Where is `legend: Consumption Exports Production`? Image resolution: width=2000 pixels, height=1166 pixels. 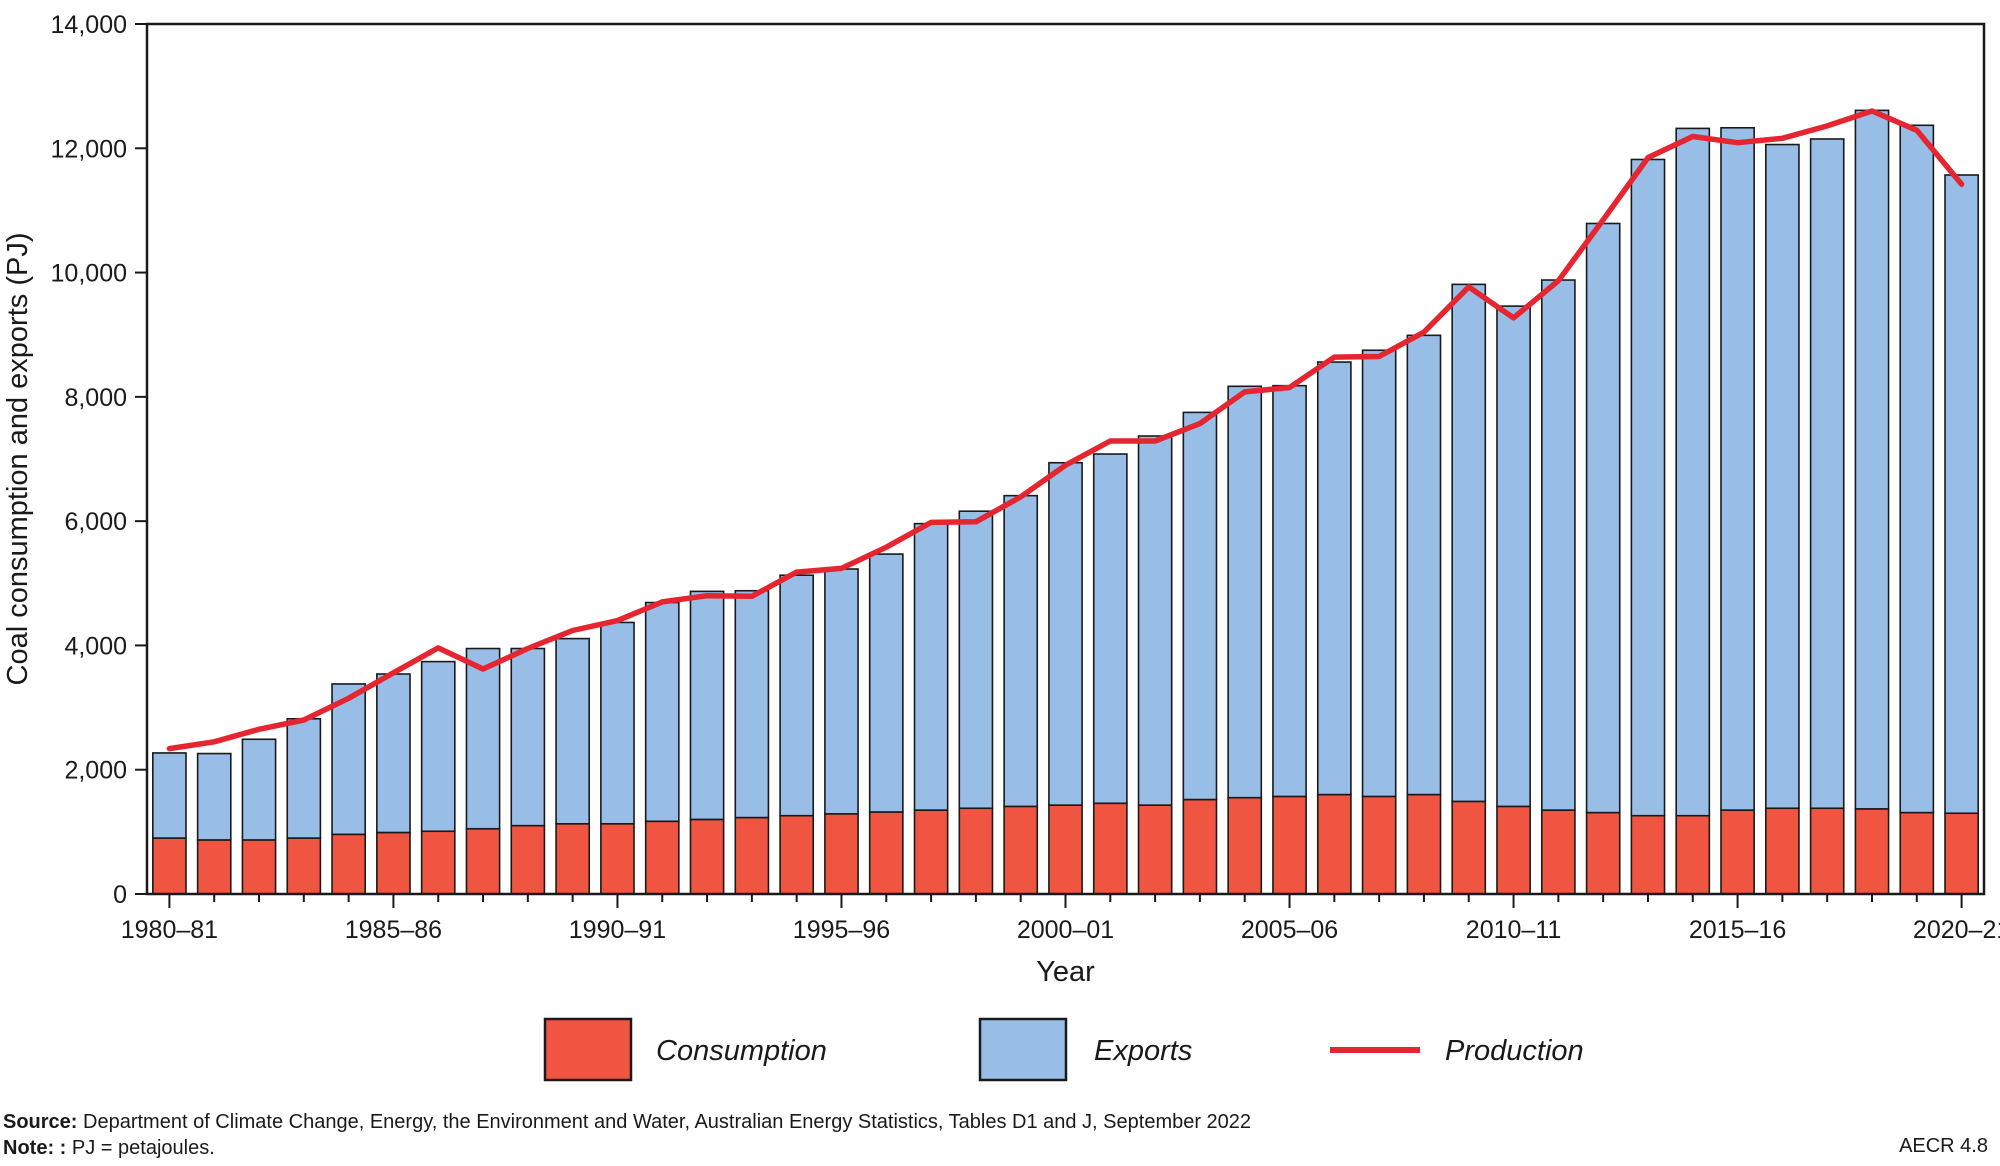 legend: Consumption Exports Production is located at coordinates (1063, 1049).